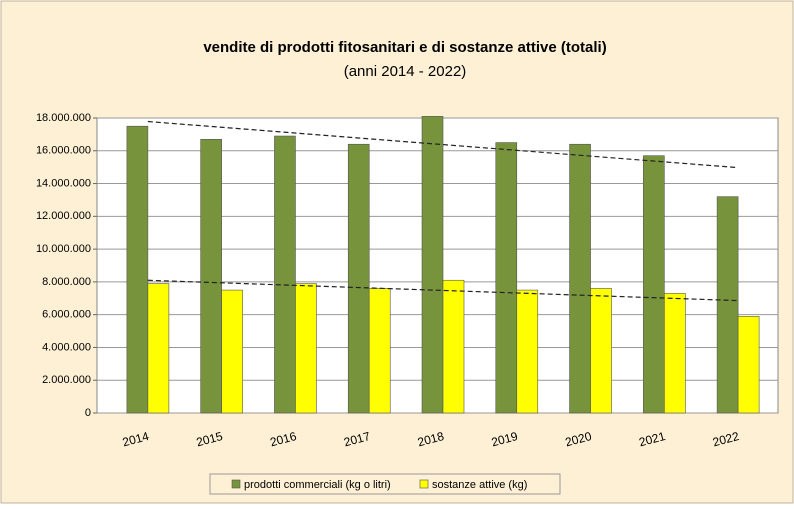 This screenshot has height=509, width=794. I want to click on x-tick-label: 2018, so click(431, 439).